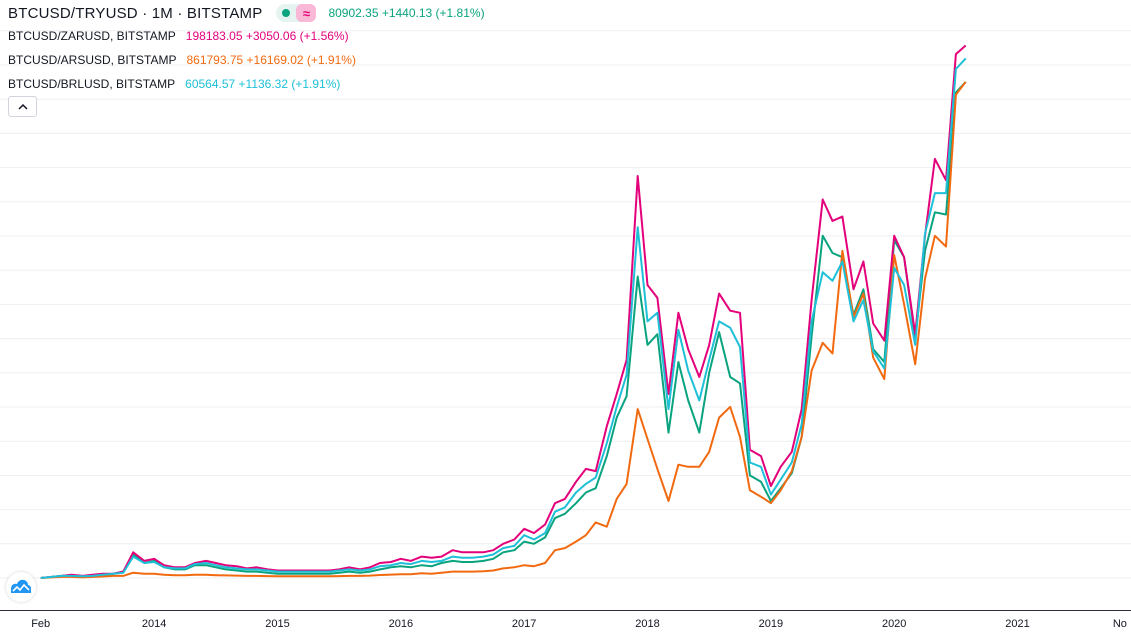 The width and height of the screenshot is (1131, 636). I want to click on legend-value-zar: 198183.05 +3050.06 (+1.56%), so click(267, 36).